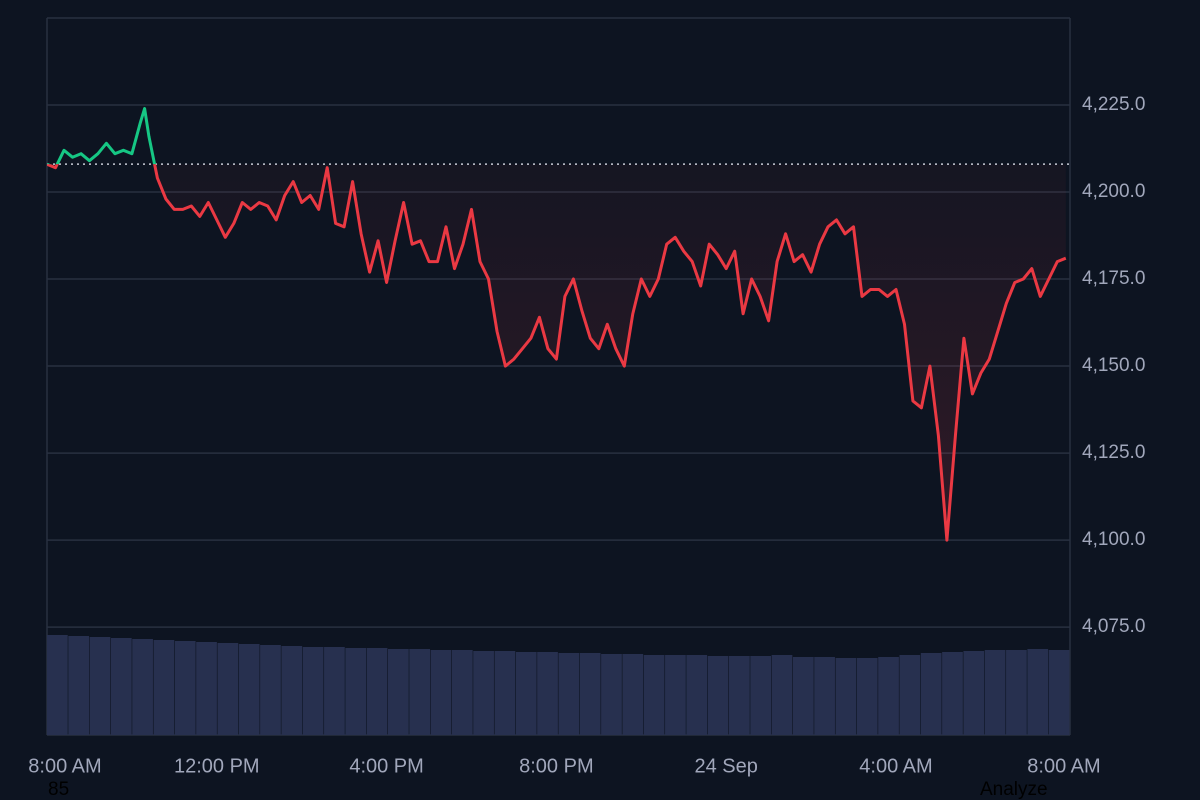  Describe the element at coordinates (1113, 365) in the screenshot. I see `y-tick-label: 4,150.0` at that location.